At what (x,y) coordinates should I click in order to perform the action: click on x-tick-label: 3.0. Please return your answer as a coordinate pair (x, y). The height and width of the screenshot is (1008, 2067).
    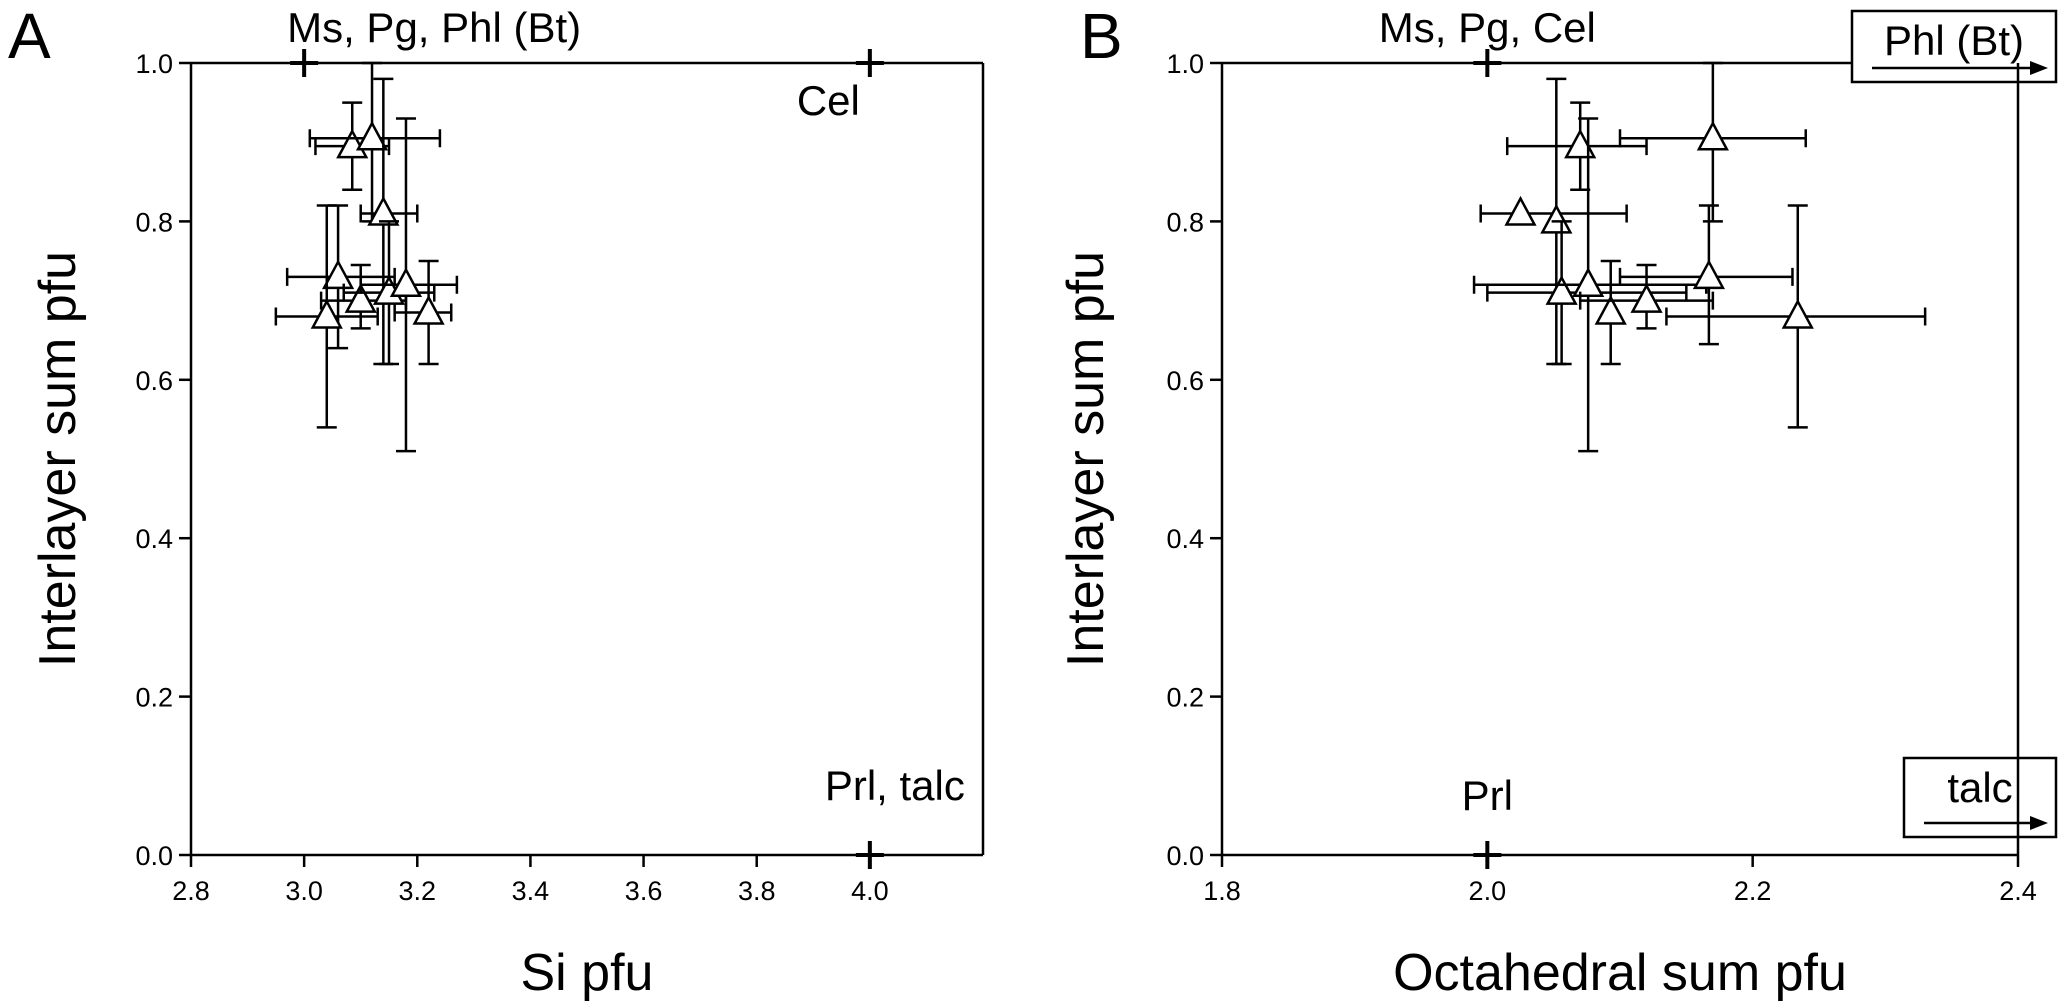
    Looking at the image, I should click on (304, 891).